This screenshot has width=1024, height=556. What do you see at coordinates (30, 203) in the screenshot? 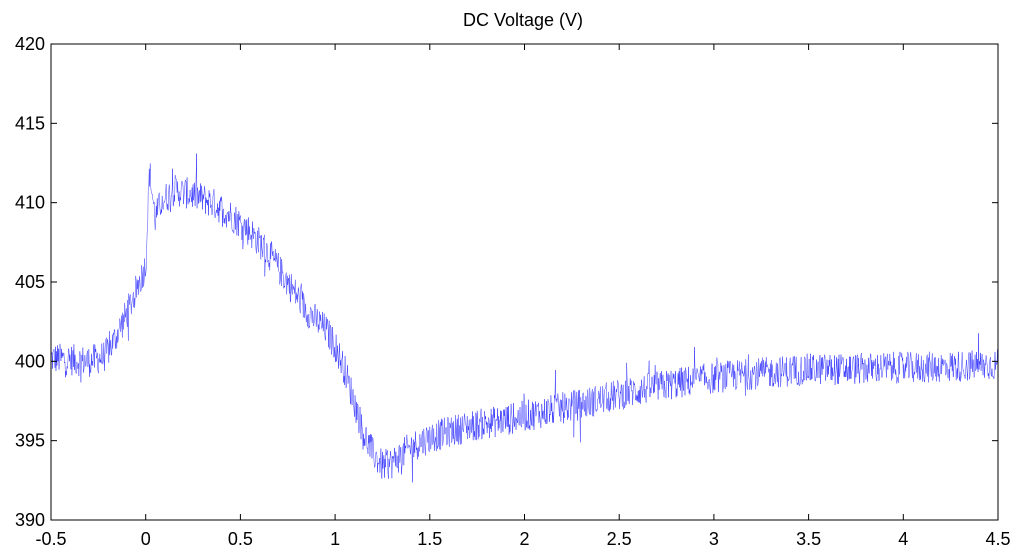
I see `y-tick-label: 410` at bounding box center [30, 203].